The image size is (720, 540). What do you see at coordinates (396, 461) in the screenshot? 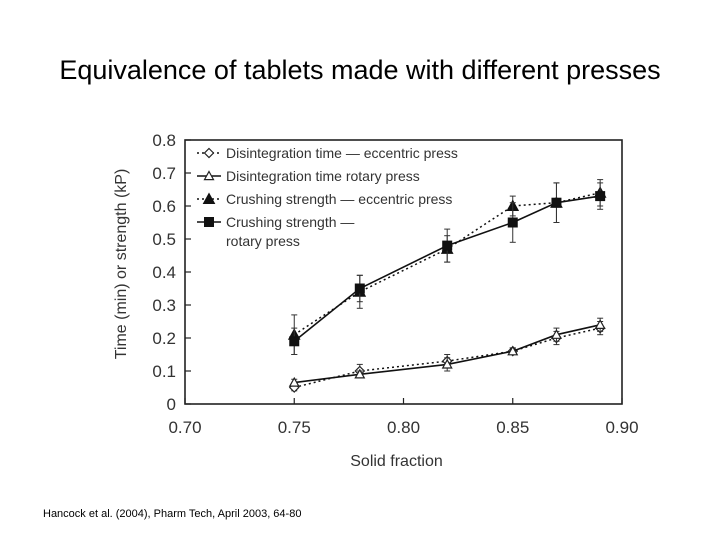
I see `x-axis-title: Solid fraction` at bounding box center [396, 461].